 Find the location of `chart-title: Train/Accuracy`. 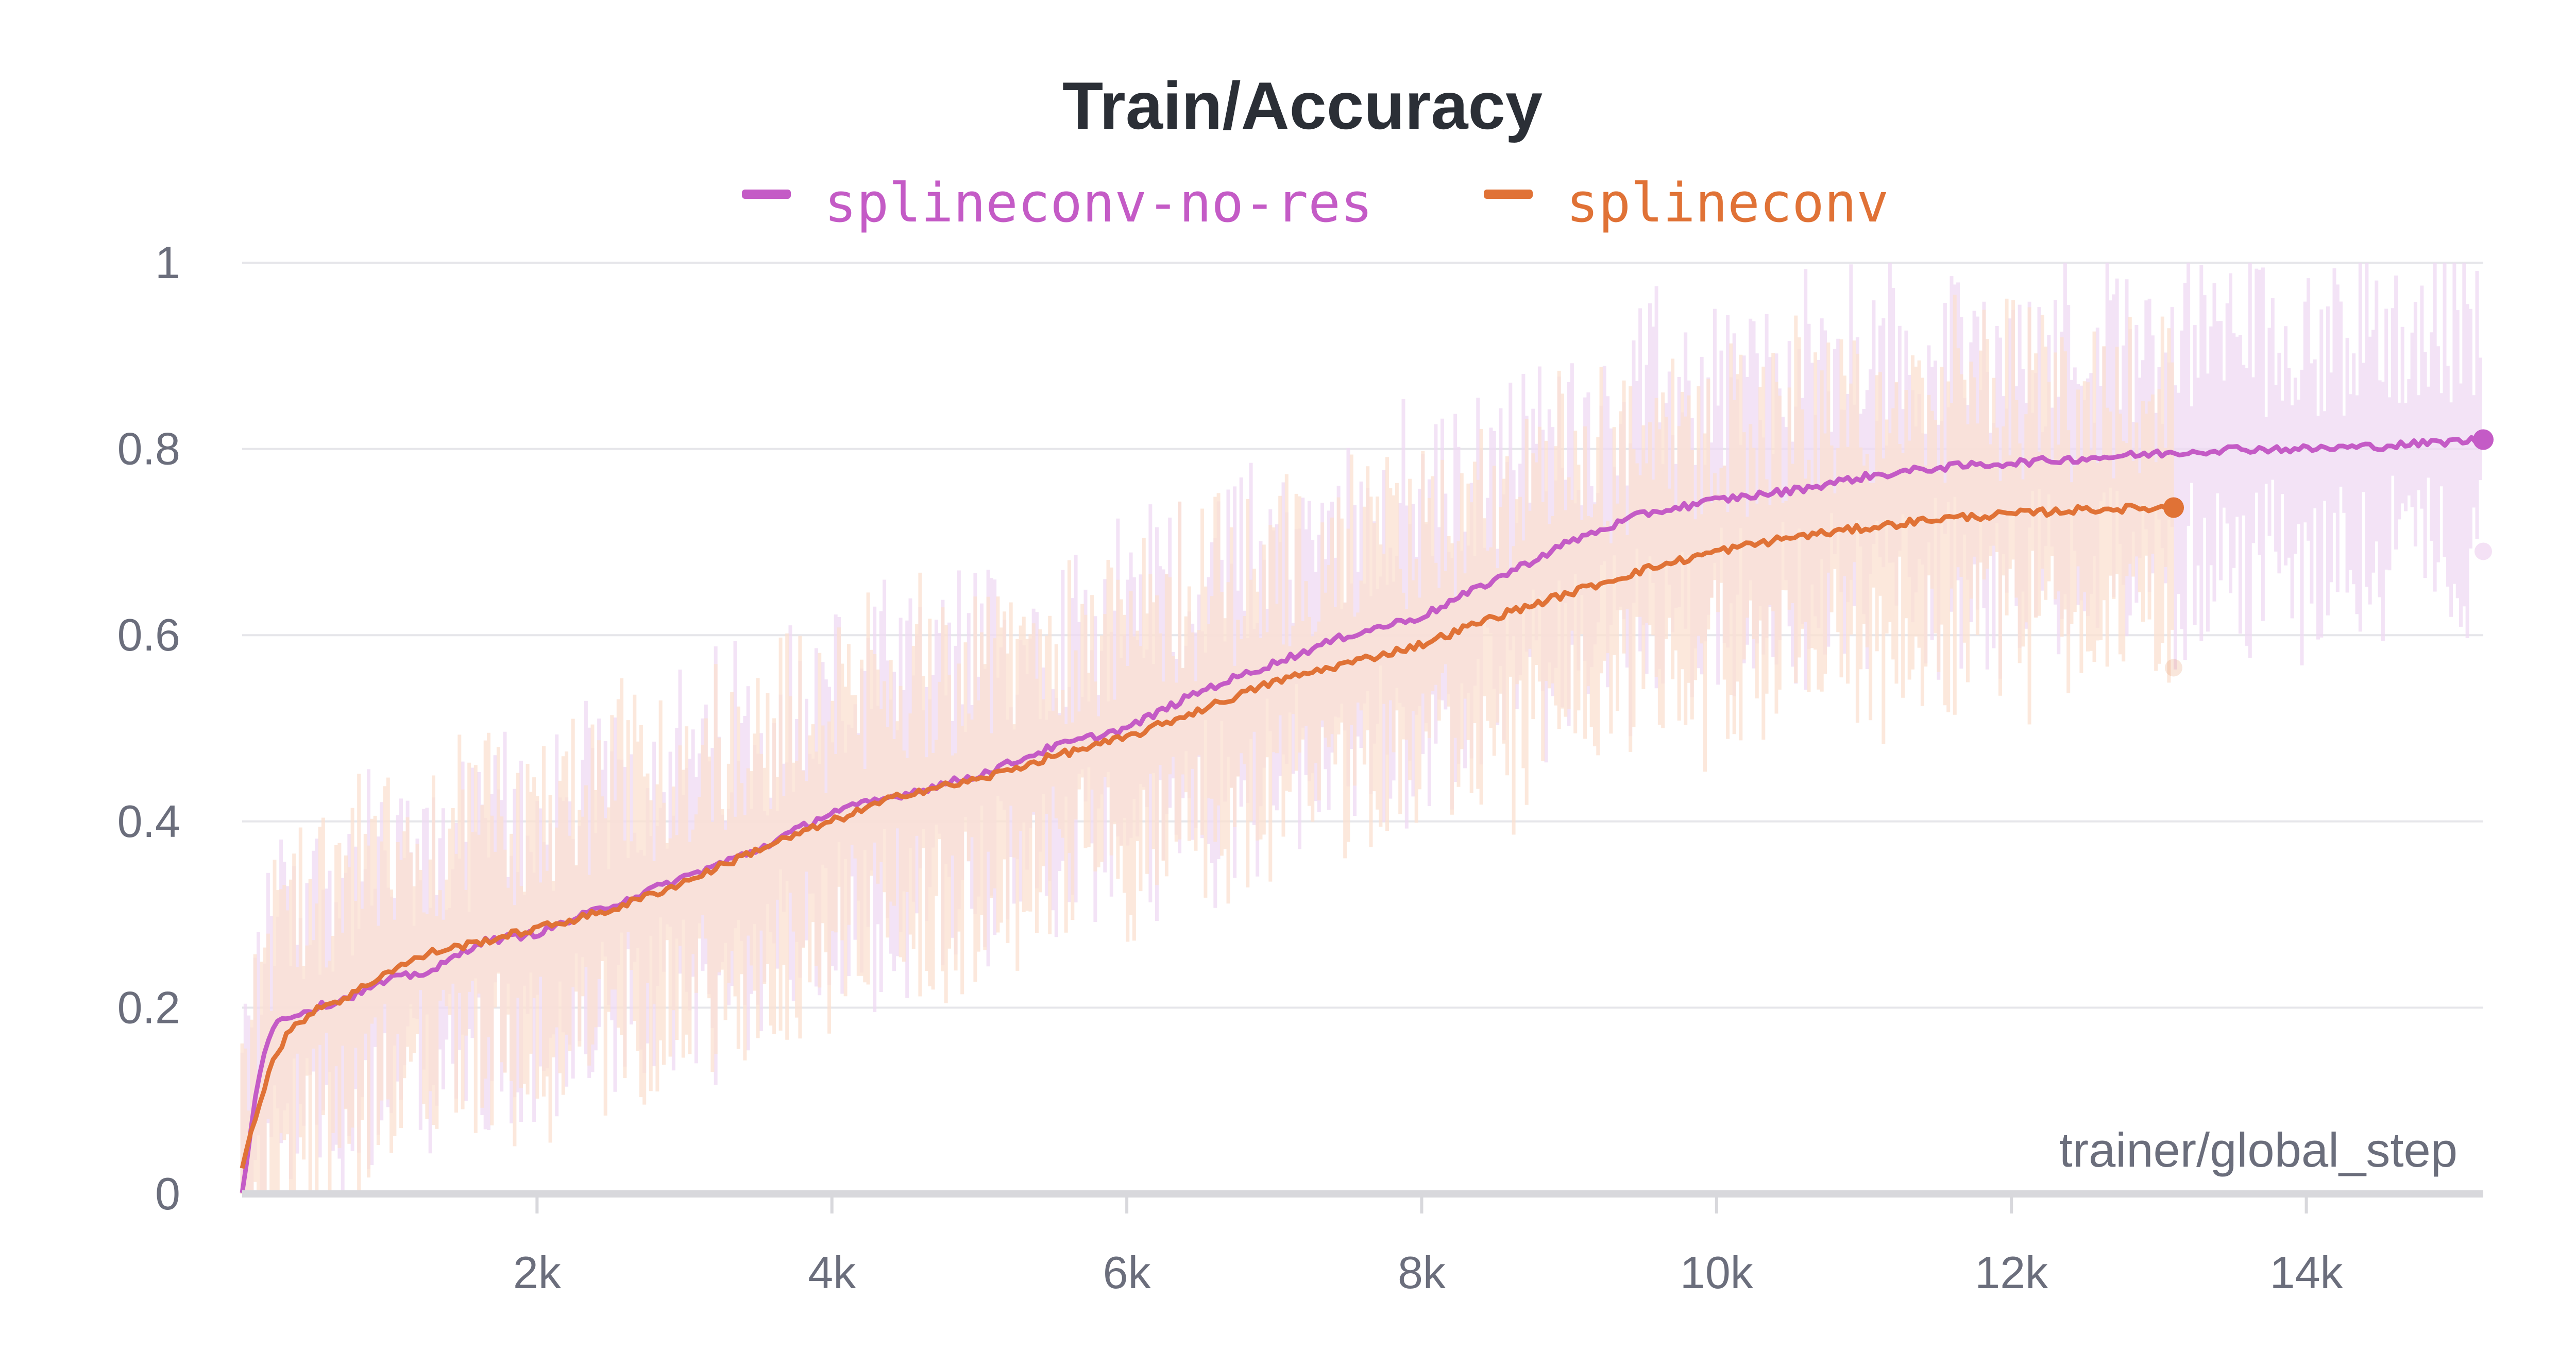

chart-title: Train/Accuracy is located at coordinates (1302, 105).